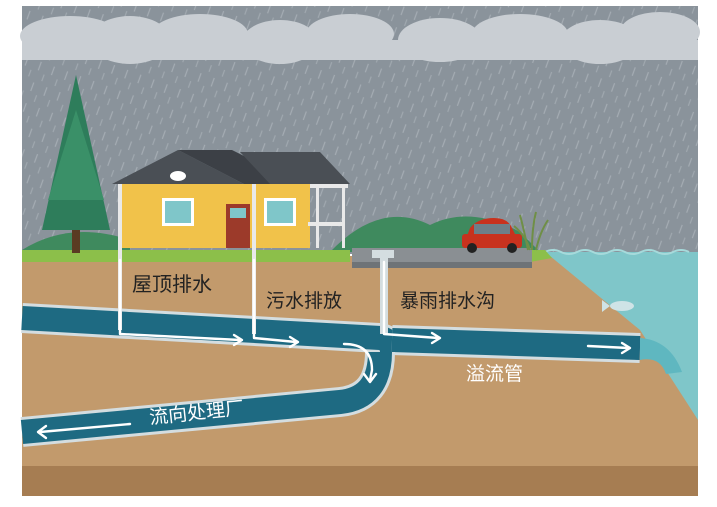 This screenshot has height=507, width=717. I want to click on label-roof-drainage: 屋顶排水, so click(172, 284).